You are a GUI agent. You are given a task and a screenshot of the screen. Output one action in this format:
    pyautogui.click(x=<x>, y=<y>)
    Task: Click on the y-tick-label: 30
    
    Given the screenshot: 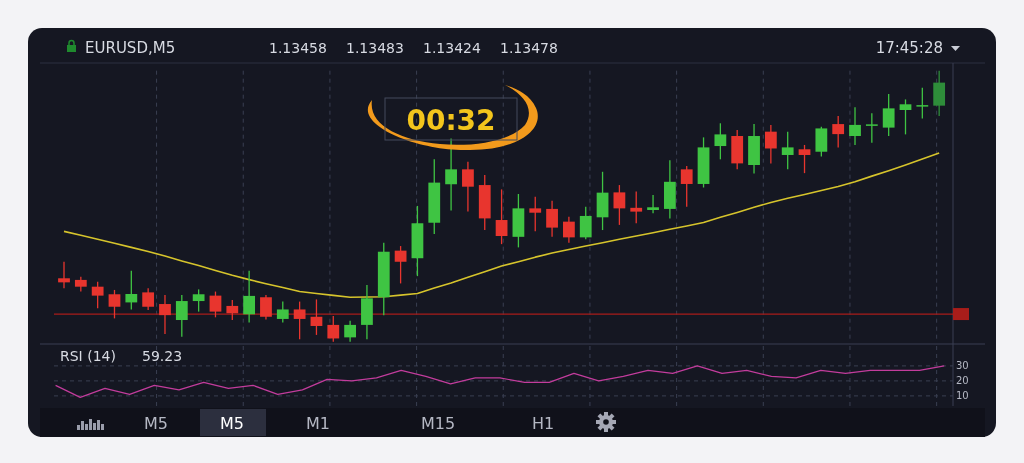 What is the action you would take?
    pyautogui.click(x=962, y=366)
    